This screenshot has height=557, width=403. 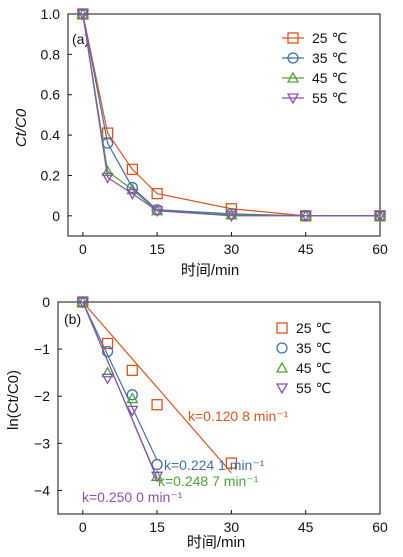 What do you see at coordinates (51, 14) in the screenshot?
I see `y-tick-label-a: 1.0` at bounding box center [51, 14].